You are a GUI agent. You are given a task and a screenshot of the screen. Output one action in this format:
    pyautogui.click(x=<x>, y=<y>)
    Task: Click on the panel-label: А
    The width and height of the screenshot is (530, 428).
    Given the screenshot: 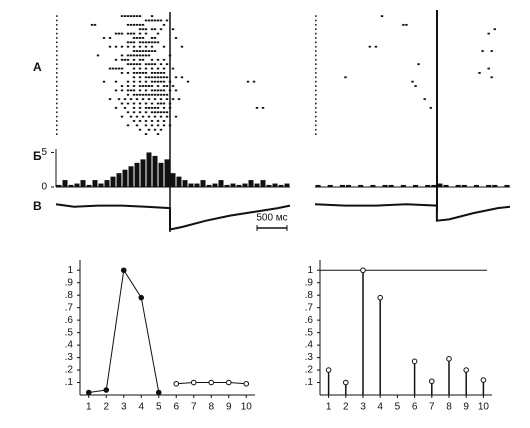 What is the action you would take?
    pyautogui.click(x=37, y=67)
    